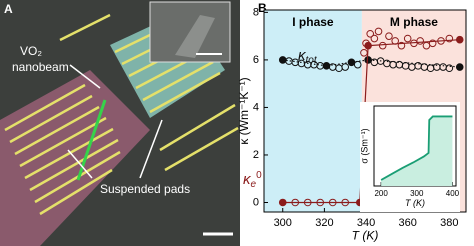  What do you see at coordinates (256, 60) in the screenshot?
I see `y-tick-label: 6` at bounding box center [256, 60].